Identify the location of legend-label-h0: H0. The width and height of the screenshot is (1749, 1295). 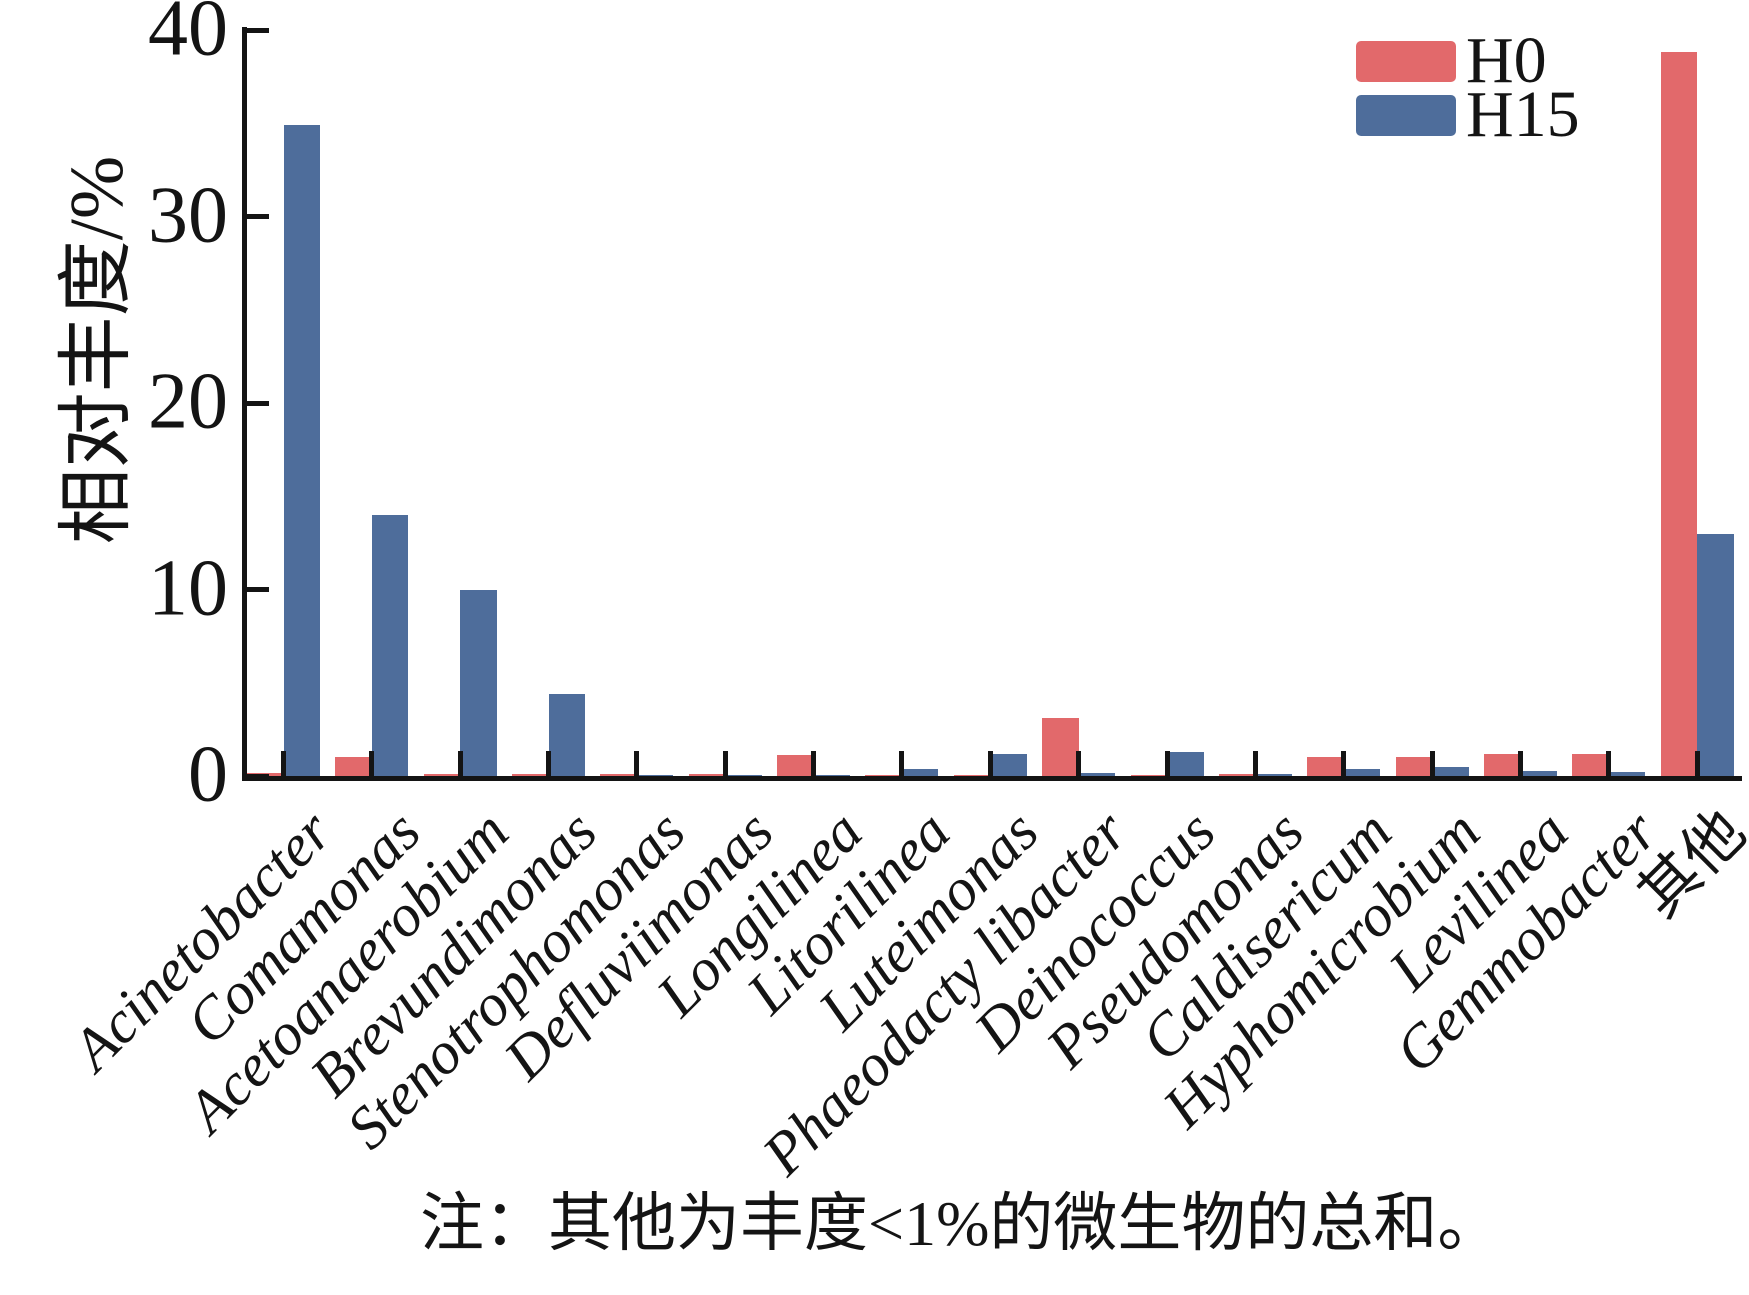
(1506, 60).